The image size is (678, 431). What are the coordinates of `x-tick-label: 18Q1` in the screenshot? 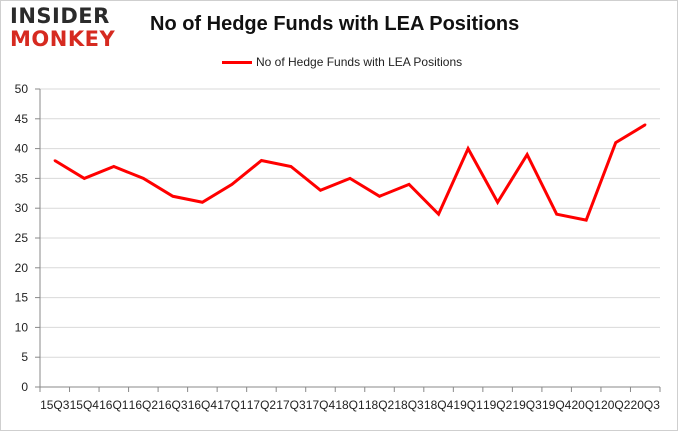 It's located at (350, 405).